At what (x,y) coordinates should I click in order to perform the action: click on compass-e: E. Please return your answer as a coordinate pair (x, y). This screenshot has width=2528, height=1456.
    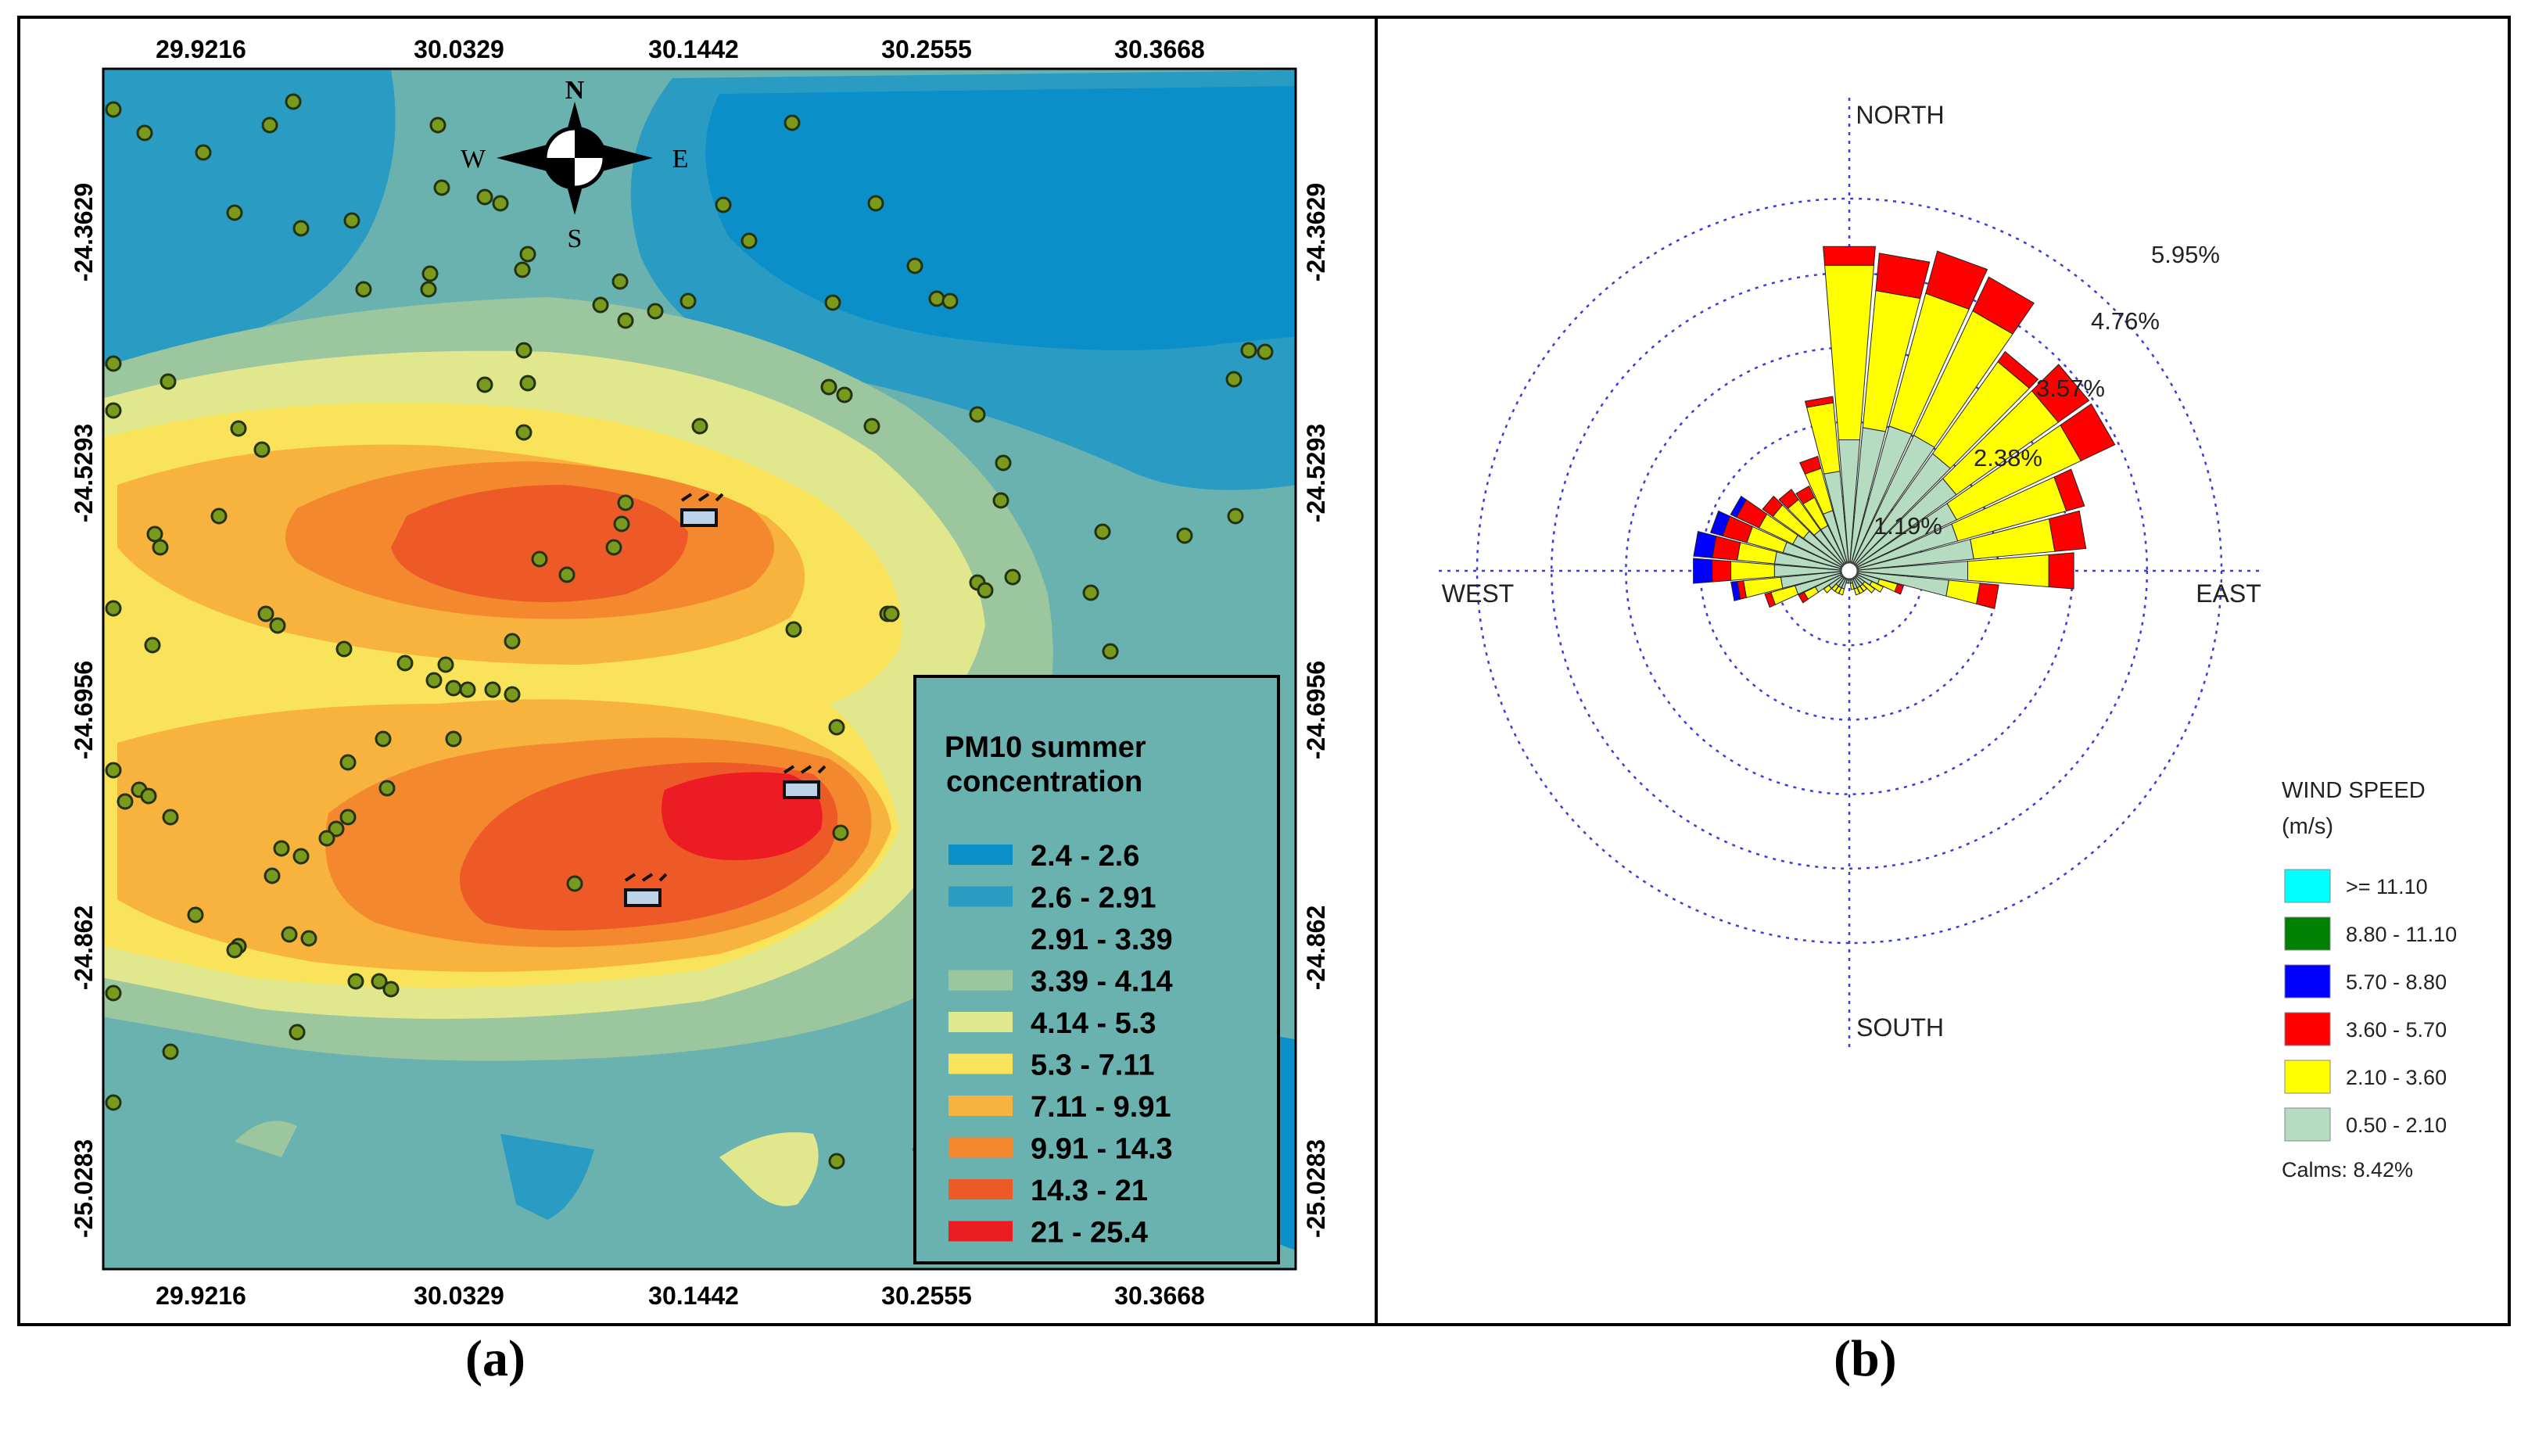
    Looking at the image, I should click on (680, 159).